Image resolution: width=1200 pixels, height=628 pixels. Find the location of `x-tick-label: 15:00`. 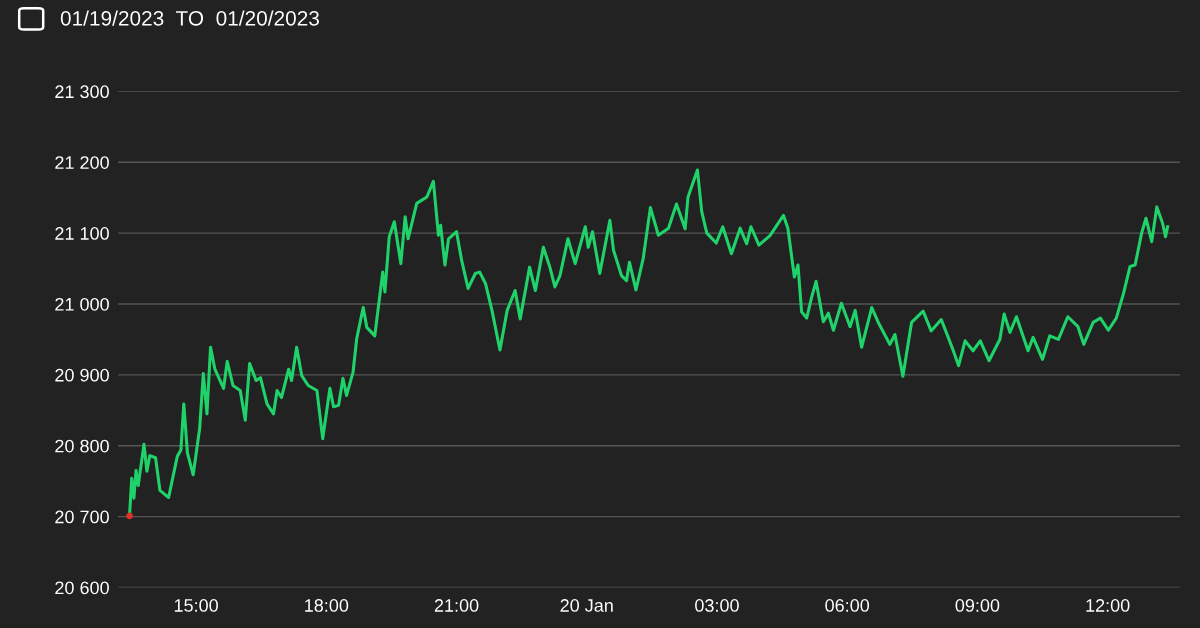

x-tick-label: 15:00 is located at coordinates (196, 605).